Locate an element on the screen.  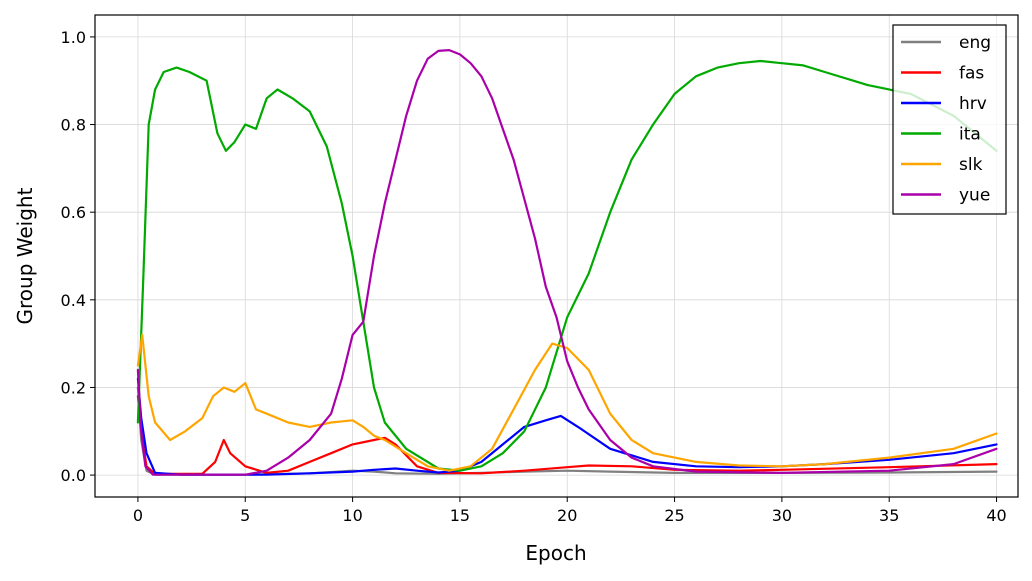
legend-label-hrv: hrv is located at coordinates (973, 104).